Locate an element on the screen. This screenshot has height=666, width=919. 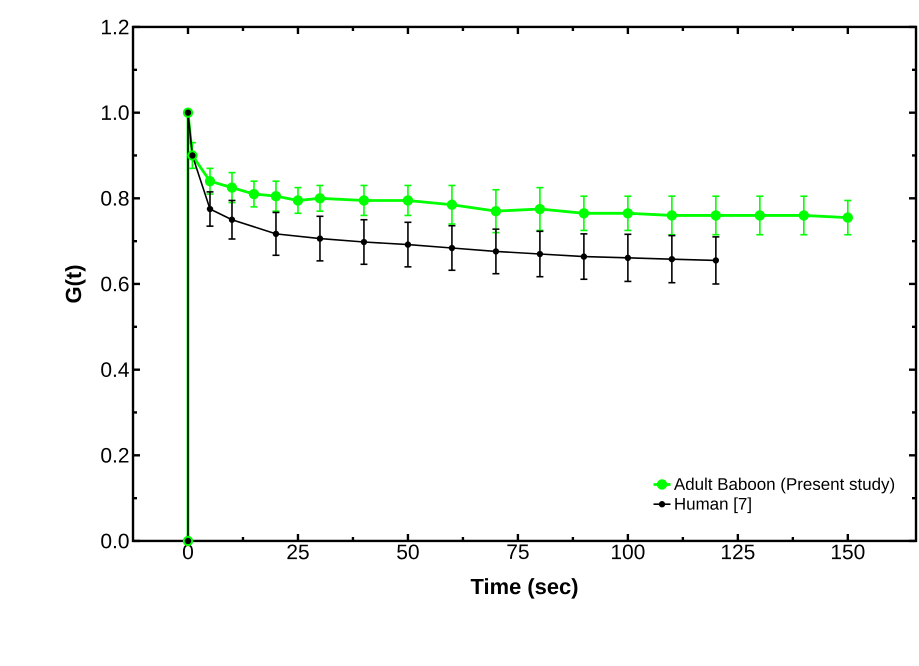
y-tick-label: 0.0 is located at coordinates (115, 541).